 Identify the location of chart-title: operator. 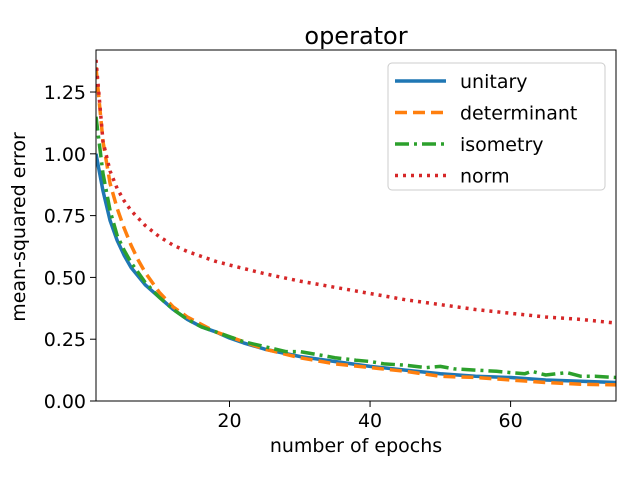
(355, 36).